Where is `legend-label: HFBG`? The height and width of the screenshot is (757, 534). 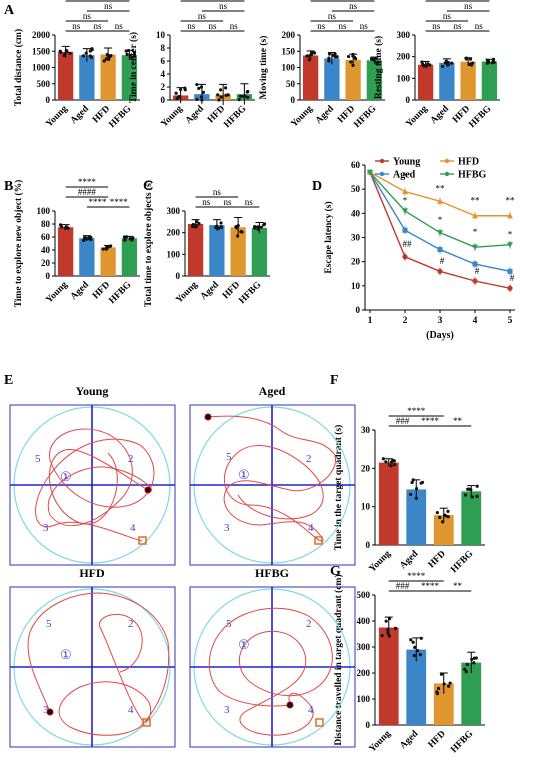 legend-label: HFBG is located at coordinates (472, 175).